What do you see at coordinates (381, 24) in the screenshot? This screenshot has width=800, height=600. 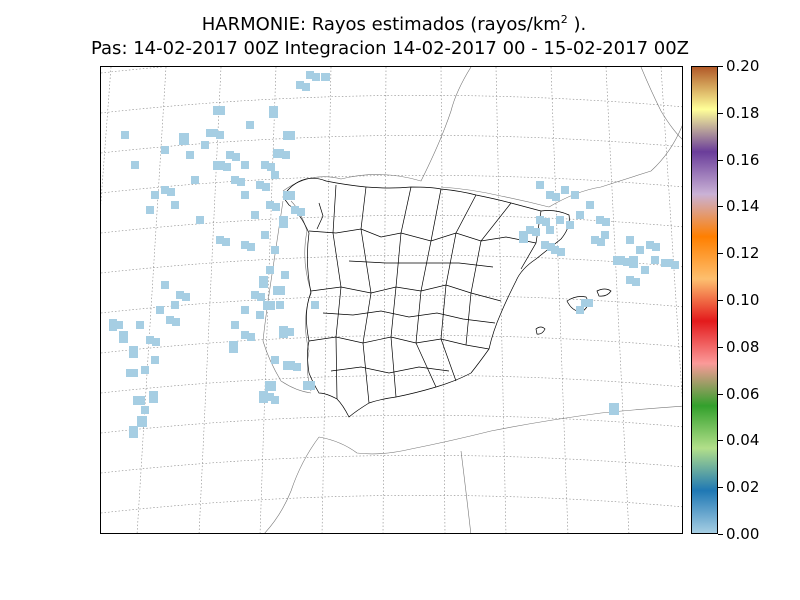 I see `title-text: HARMONIE: Rayos estimados (rayos/km` at bounding box center [381, 24].